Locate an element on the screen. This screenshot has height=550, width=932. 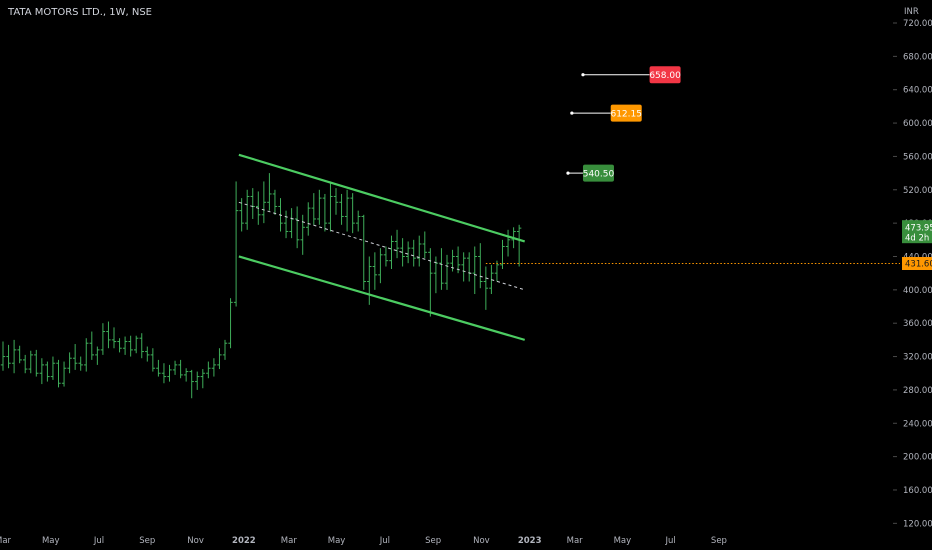
y-tick-label: 720.00 is located at coordinates (917, 24).